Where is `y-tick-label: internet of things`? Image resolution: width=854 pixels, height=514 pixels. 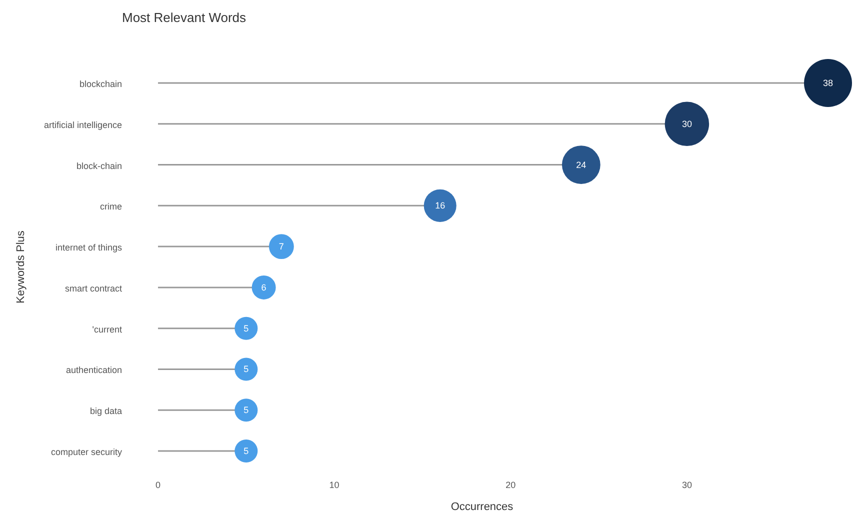 y-tick-label: internet of things is located at coordinates (88, 247).